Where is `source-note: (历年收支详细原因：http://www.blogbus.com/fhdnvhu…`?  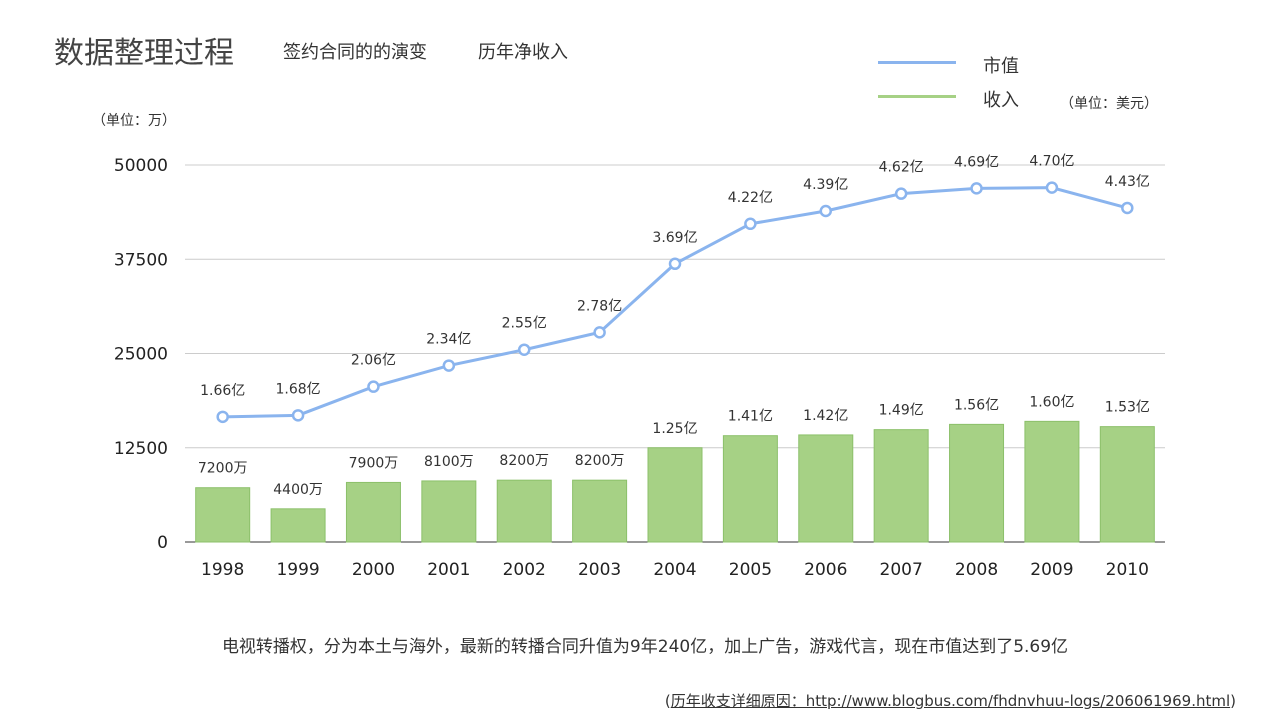
source-note: (历年收支详细原因：http://www.blogbus.com/fhdnvhu… is located at coordinates (950, 700).